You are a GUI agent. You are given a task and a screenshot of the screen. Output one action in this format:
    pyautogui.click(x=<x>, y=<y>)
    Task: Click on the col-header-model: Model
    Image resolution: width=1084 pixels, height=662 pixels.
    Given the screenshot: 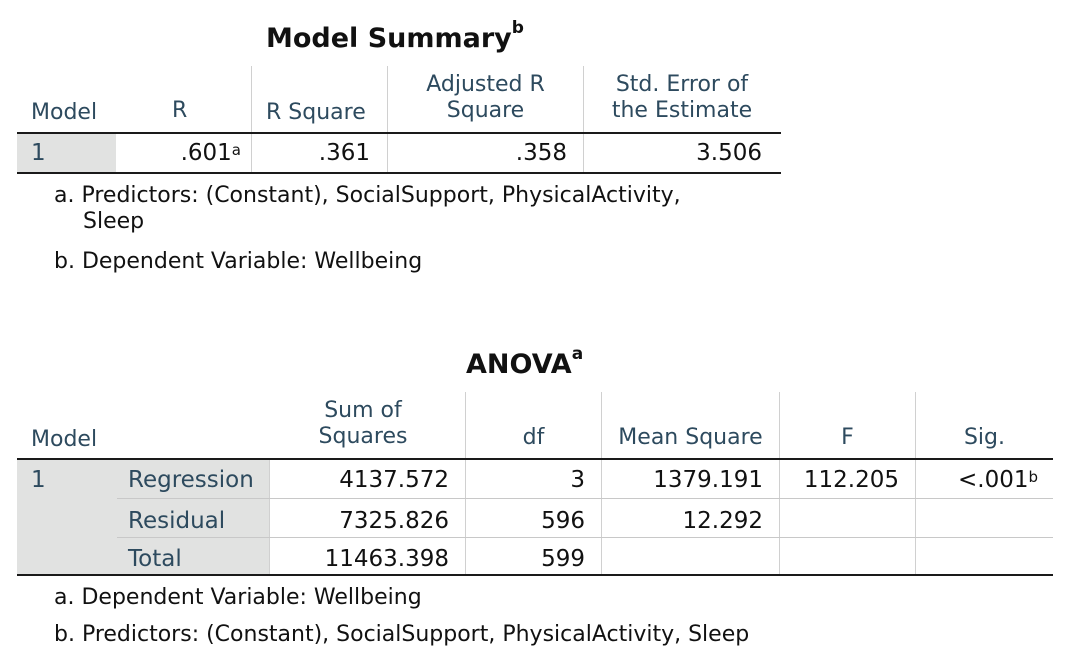 What is the action you would take?
    pyautogui.click(x=64, y=112)
    